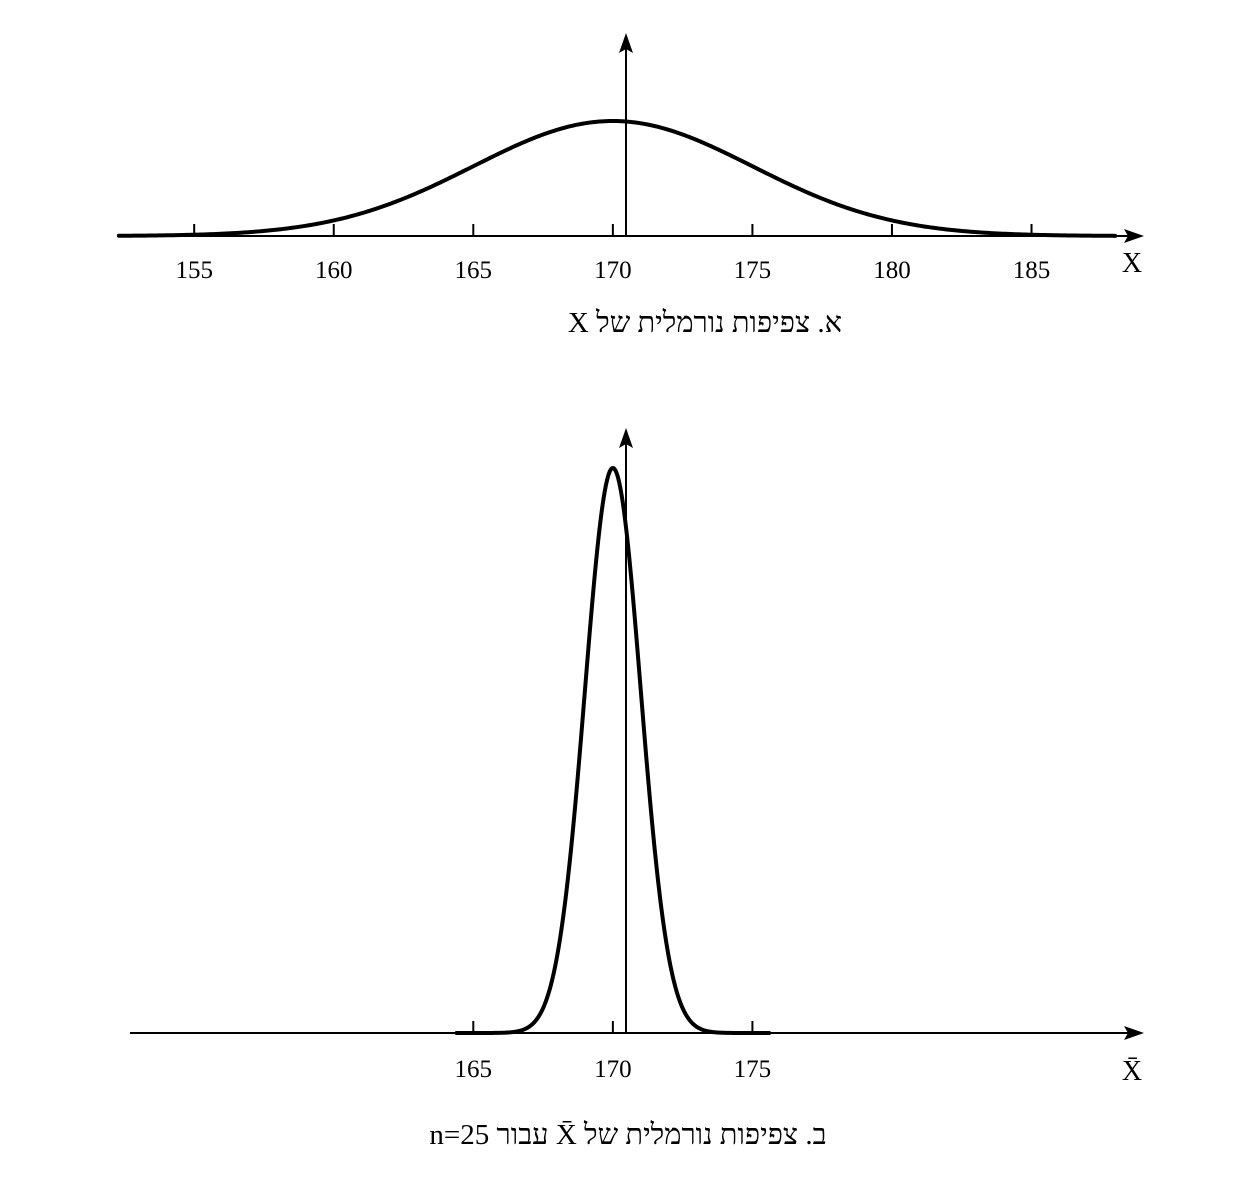 This screenshot has width=1242, height=1180. Describe the element at coordinates (613, 1052) in the screenshot. I see `chart-b-ticks: 165 170 175` at that location.